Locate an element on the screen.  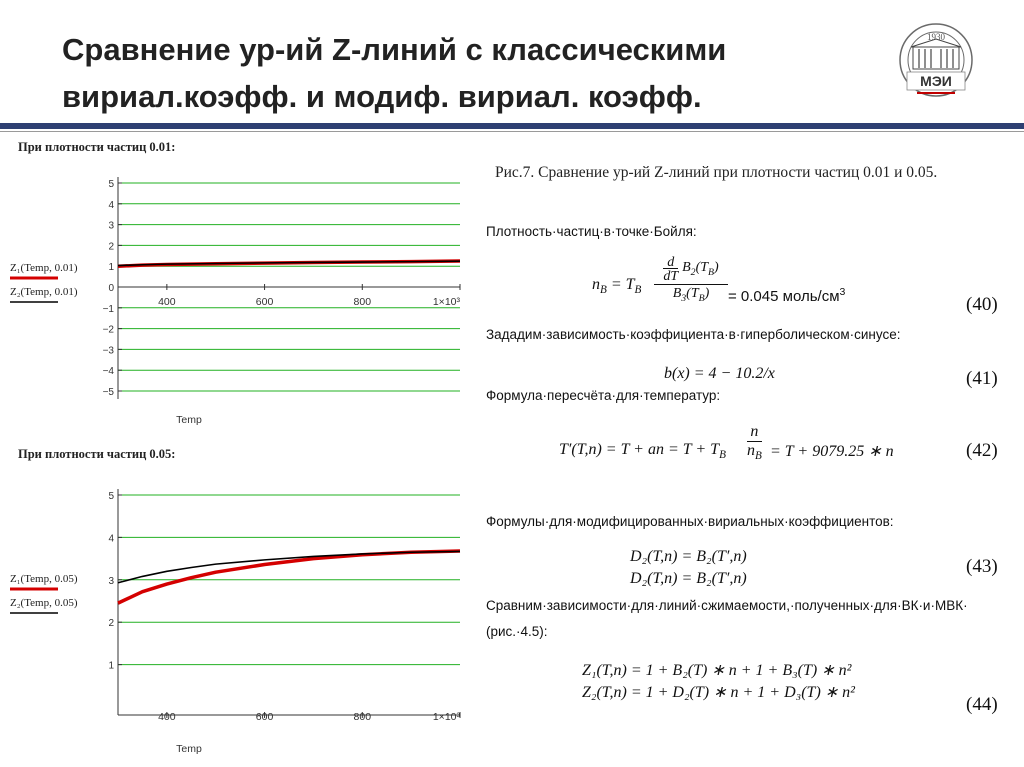
eq40-value: = 0.045 моль/см3 is located at coordinates (787, 295).